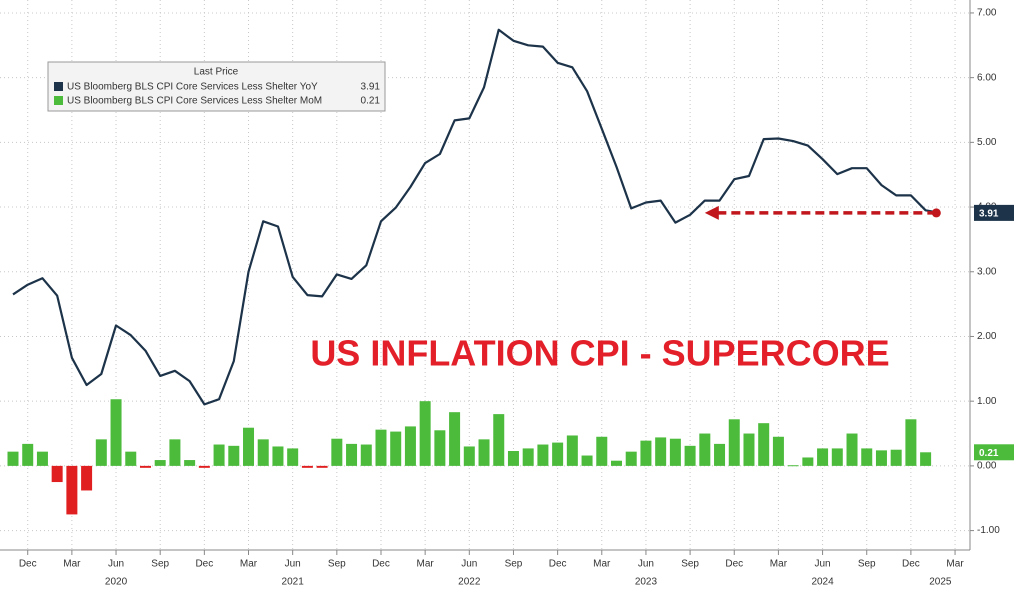  I want to click on value-tag-label: 3.91, so click(989, 214).